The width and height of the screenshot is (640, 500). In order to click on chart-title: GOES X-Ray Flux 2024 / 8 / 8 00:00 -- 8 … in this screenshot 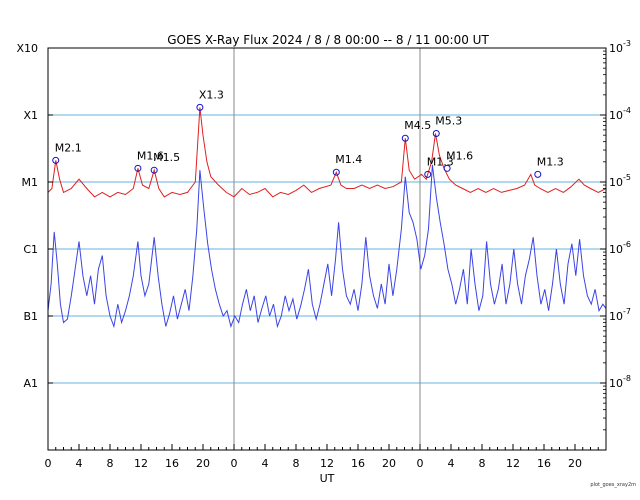, I will do `click(328, 40)`.